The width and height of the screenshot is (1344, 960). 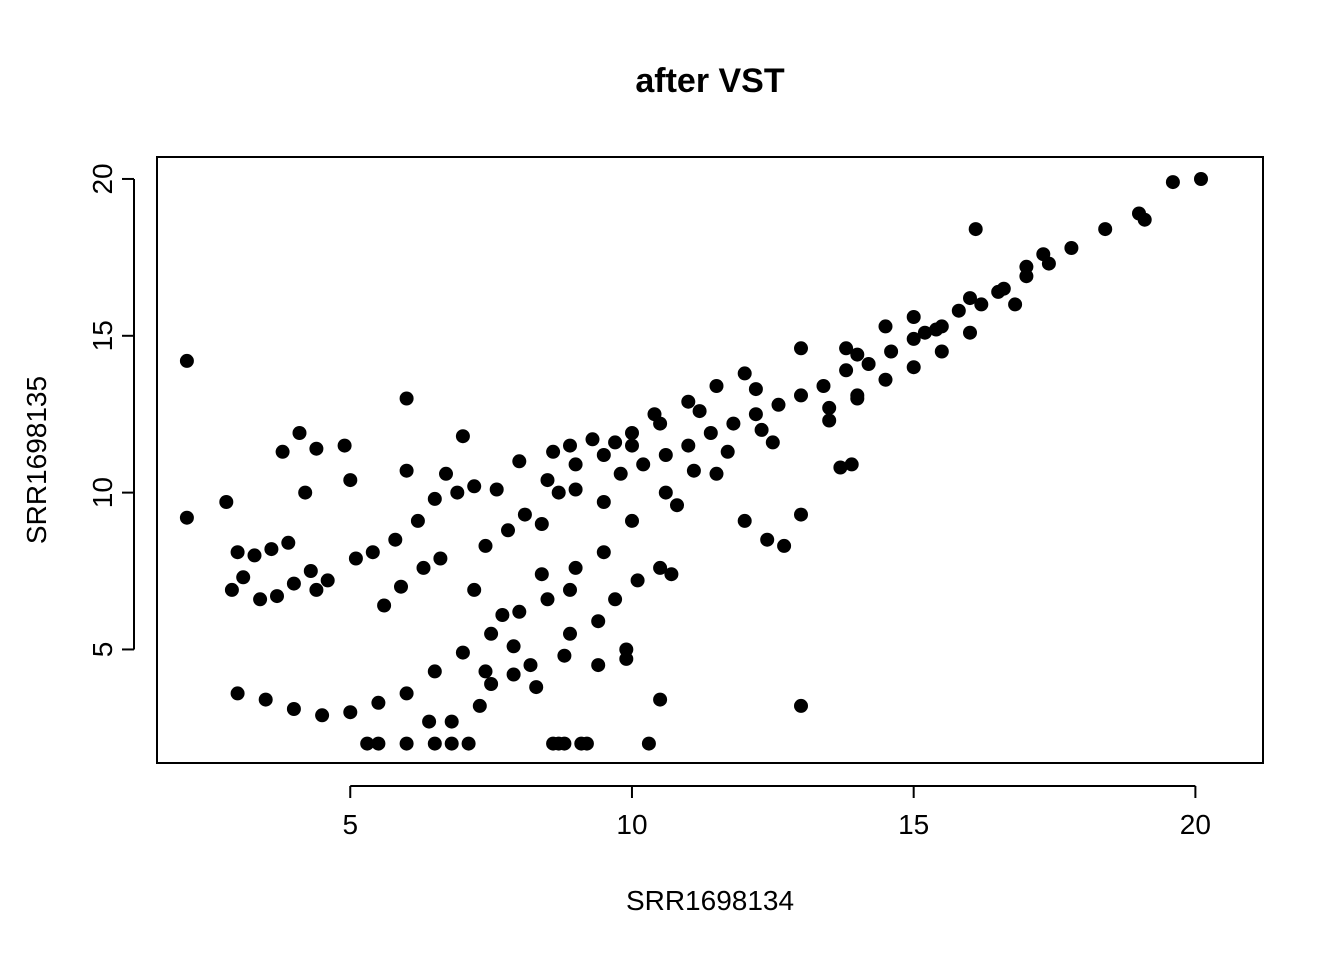 I want to click on x-tick-label: 5, so click(x=350, y=824).